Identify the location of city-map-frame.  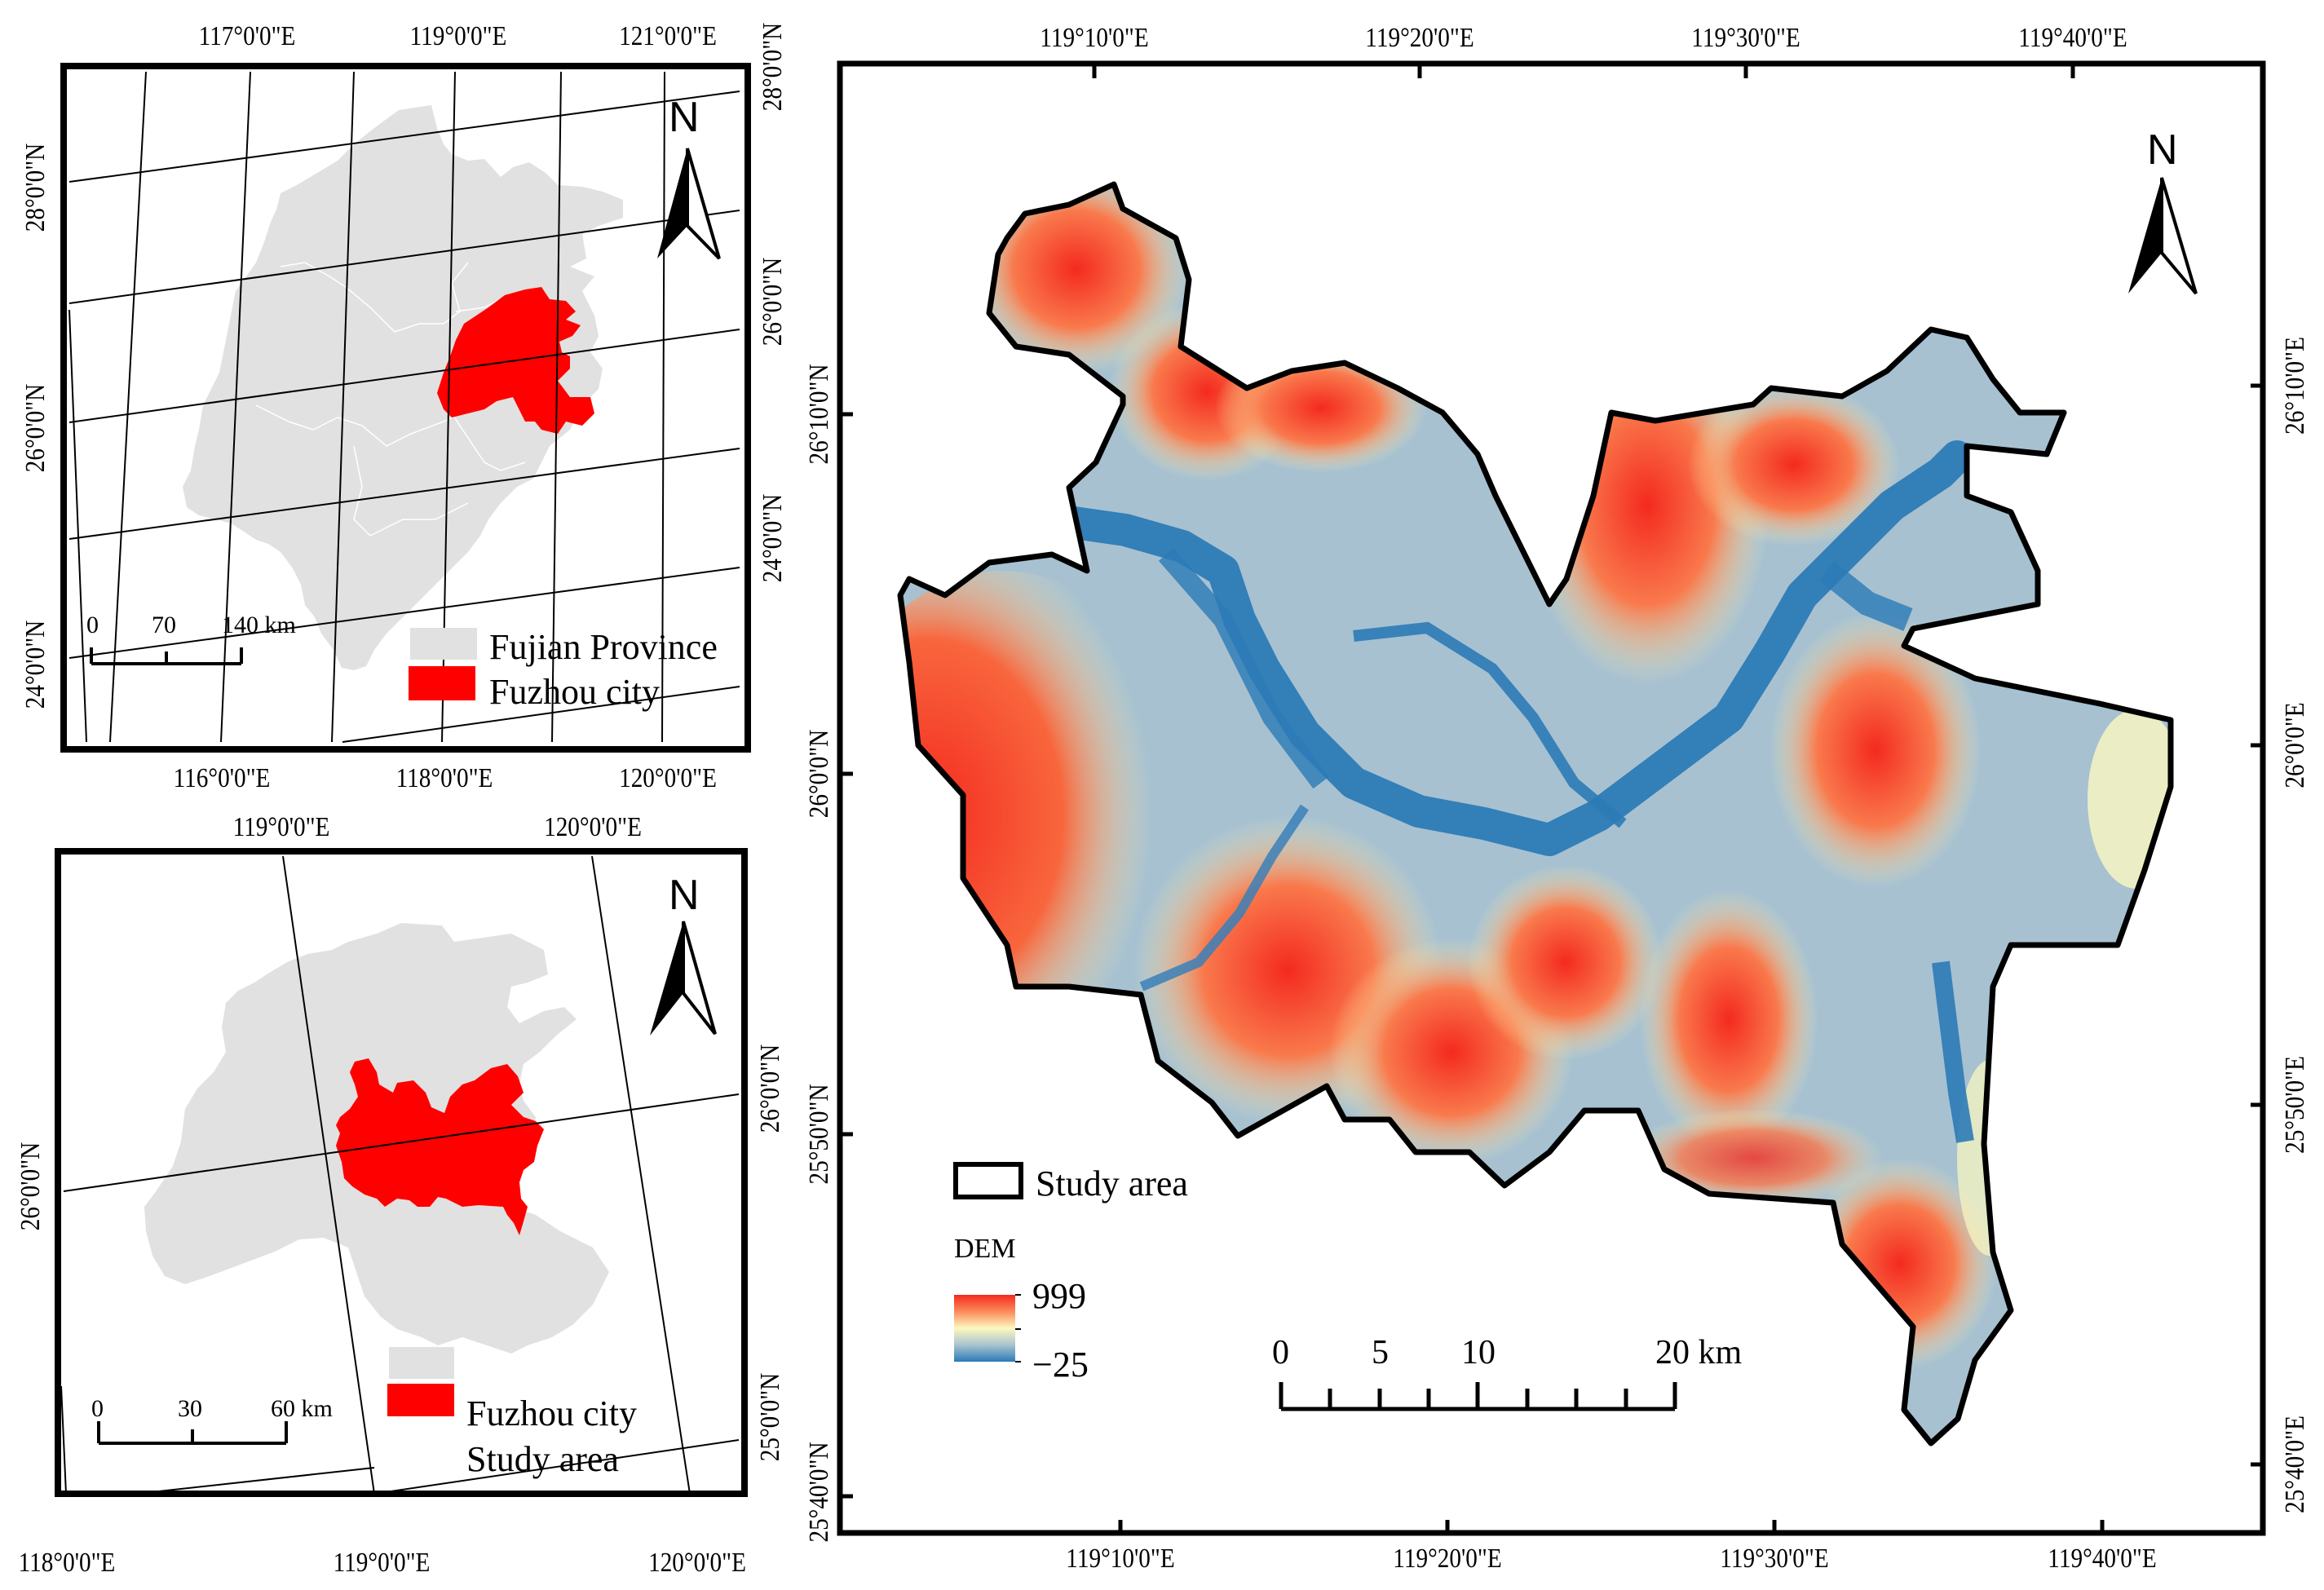
(401, 1172).